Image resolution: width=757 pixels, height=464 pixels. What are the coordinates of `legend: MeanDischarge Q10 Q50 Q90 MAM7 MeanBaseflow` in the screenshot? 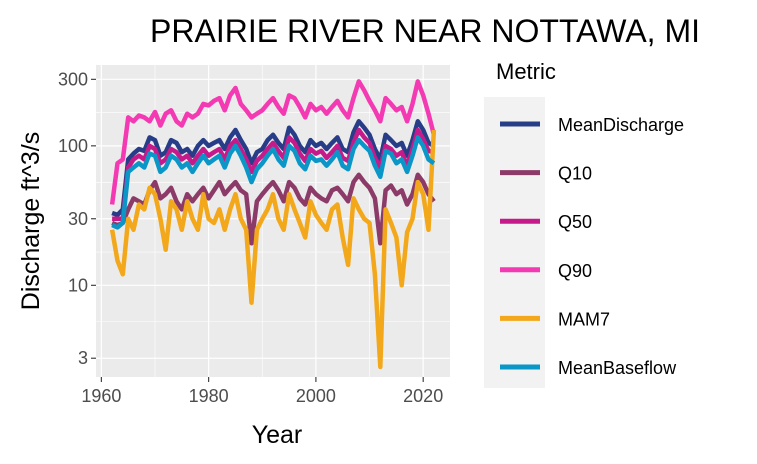 It's located at (592, 246).